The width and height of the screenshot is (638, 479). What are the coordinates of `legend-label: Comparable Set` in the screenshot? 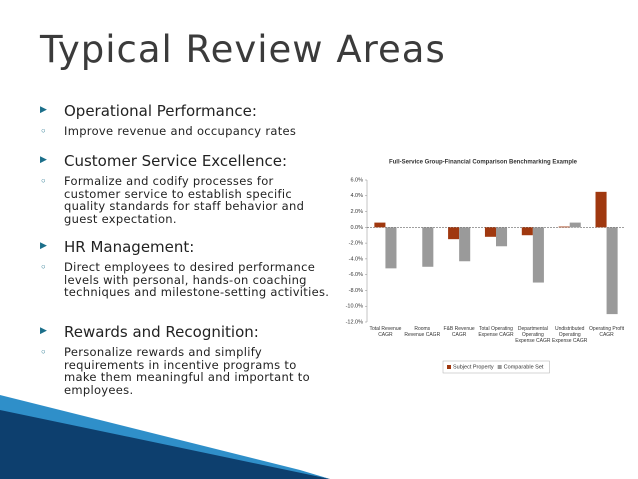 It's located at (524, 367).